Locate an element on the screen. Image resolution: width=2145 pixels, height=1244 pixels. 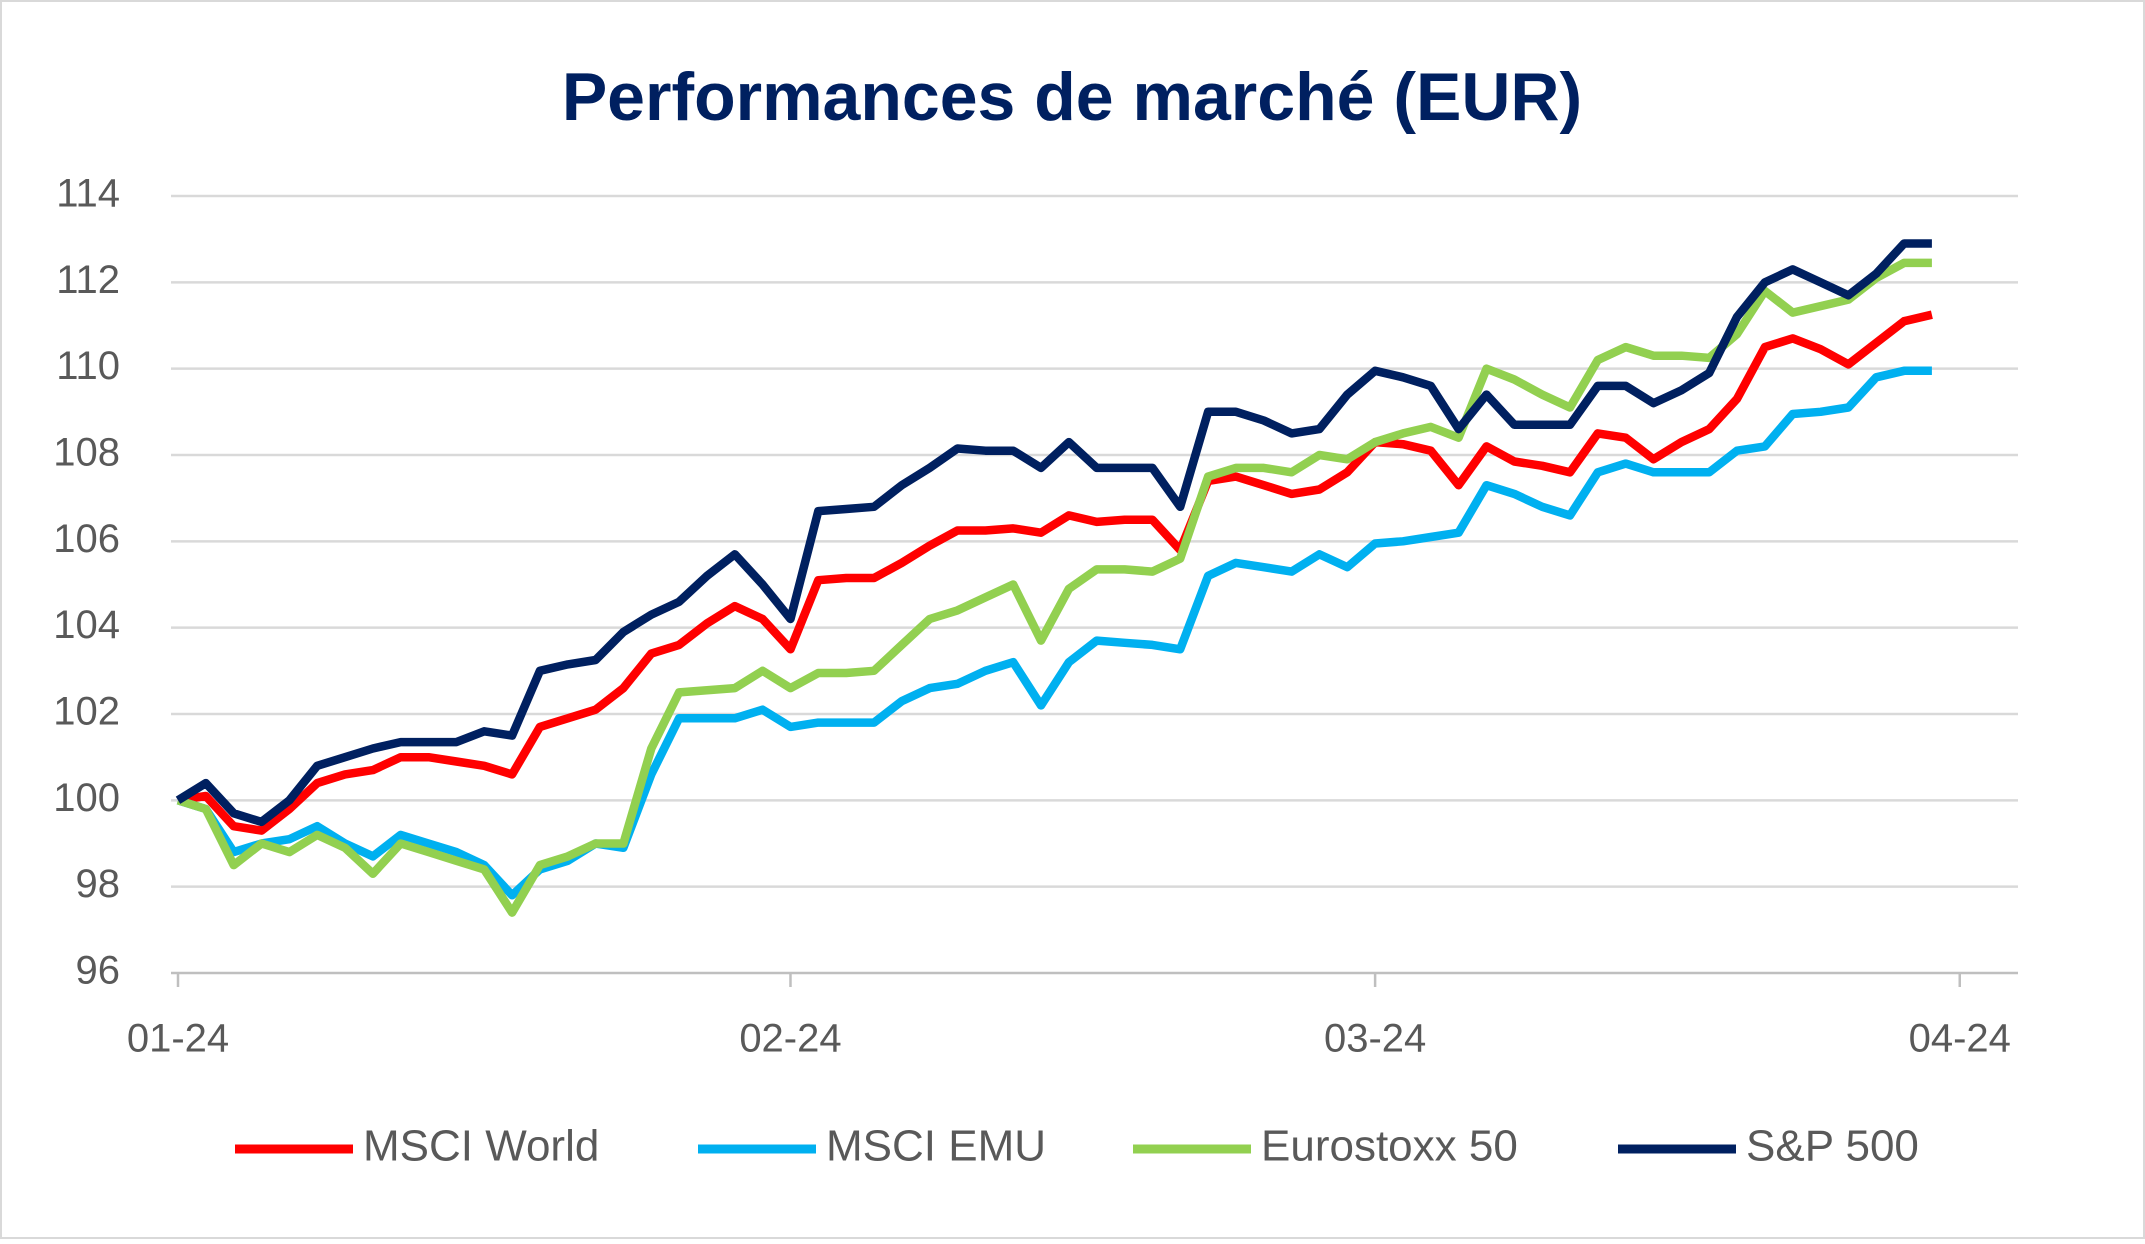
x-tick-label: 04-24 is located at coordinates (1960, 1039).